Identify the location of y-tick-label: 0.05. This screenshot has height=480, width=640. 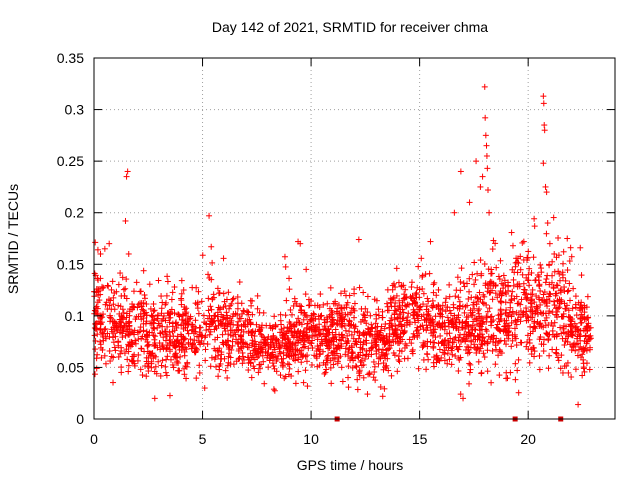
(70, 367).